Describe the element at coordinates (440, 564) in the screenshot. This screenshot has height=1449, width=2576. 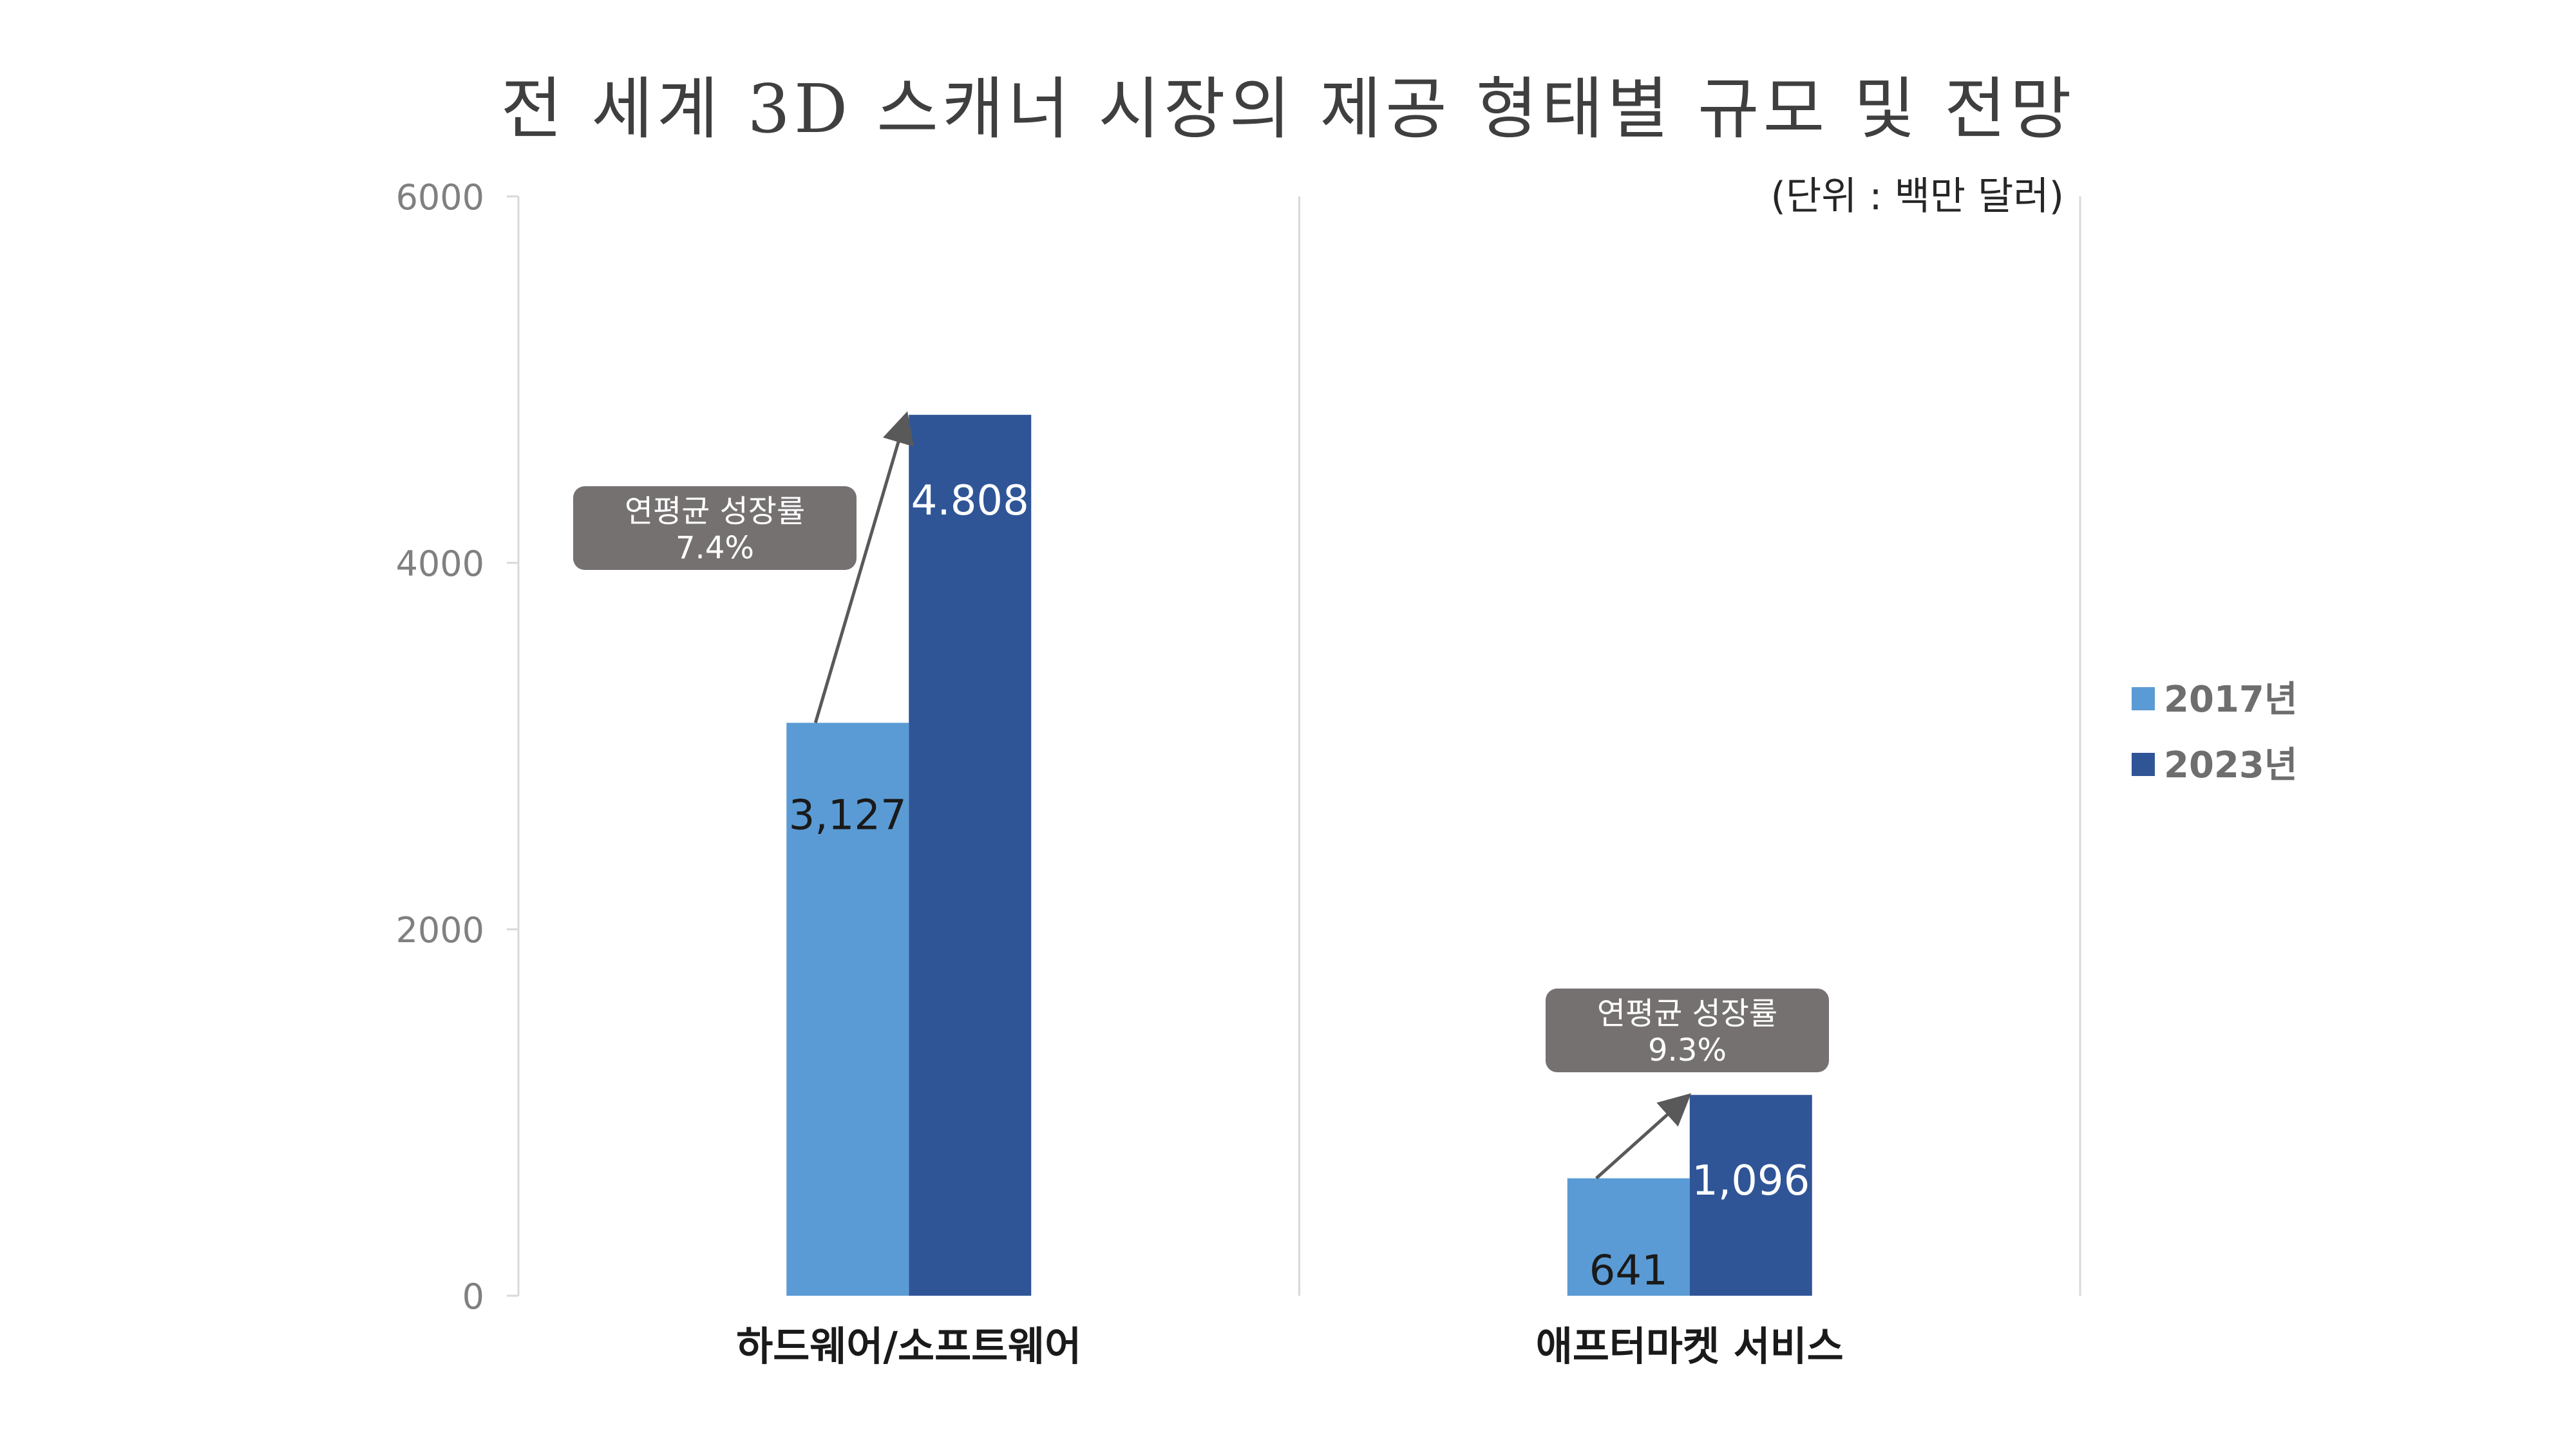
I see `y-tick-label-4000: 4000` at that location.